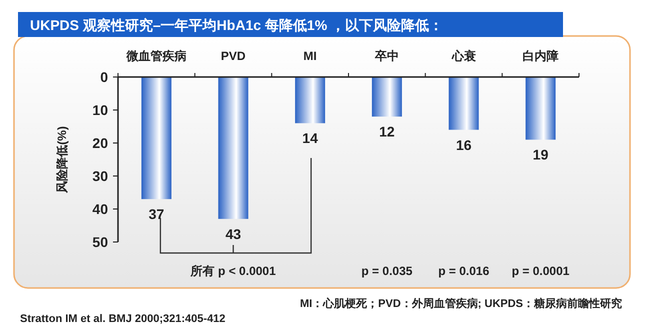 This screenshot has width=649, height=326. Describe the element at coordinates (540, 56) in the screenshot. I see `x-tick-label: 白内障` at that location.